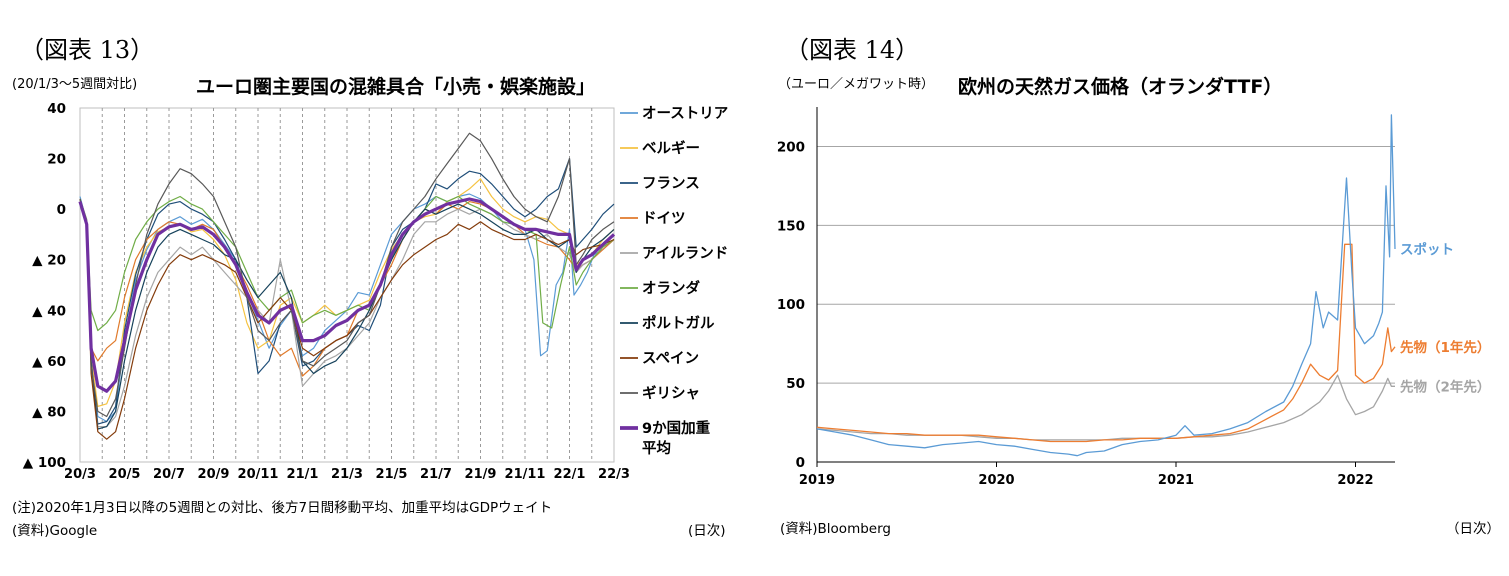 This screenshot has height=576, width=1509. I want to click on left-legend-label: 平均, so click(656, 448).